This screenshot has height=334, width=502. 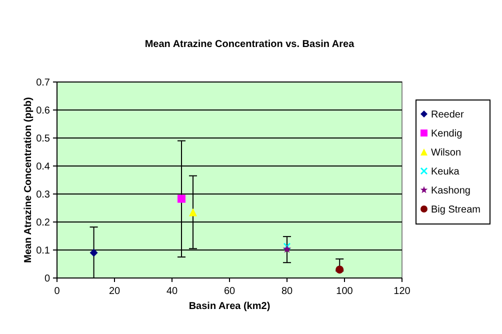 I want to click on y-tick-label: 0.7, so click(x=43, y=83).